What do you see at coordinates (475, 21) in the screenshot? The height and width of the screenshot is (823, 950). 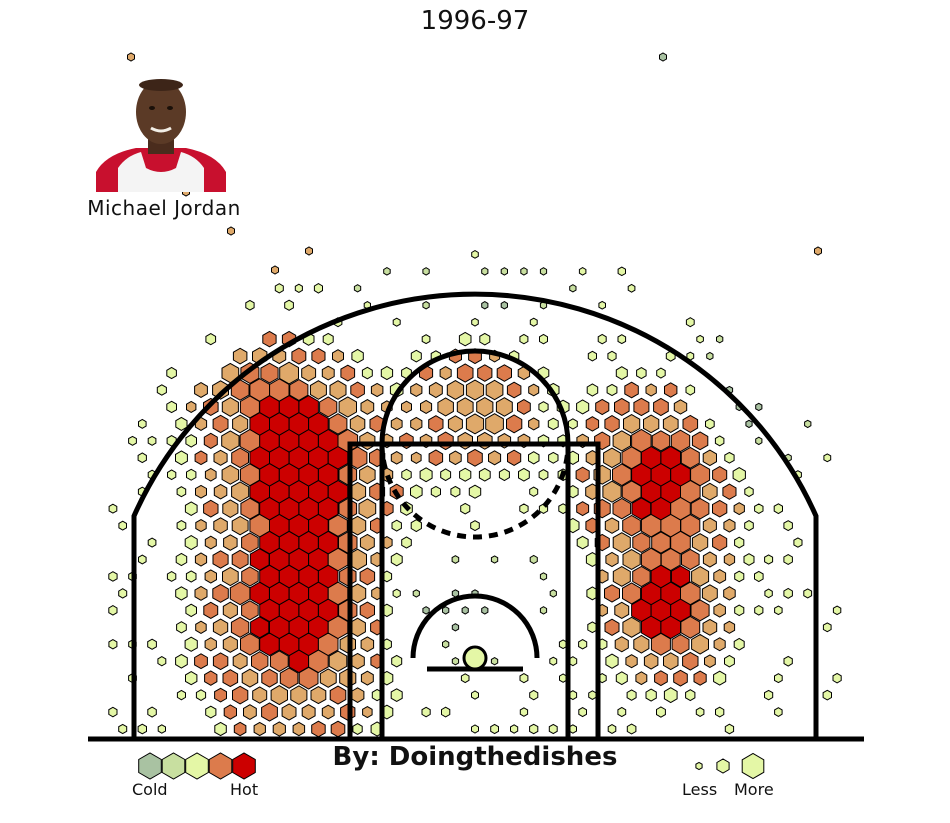 I see `chart-title: 1996-97` at bounding box center [475, 21].